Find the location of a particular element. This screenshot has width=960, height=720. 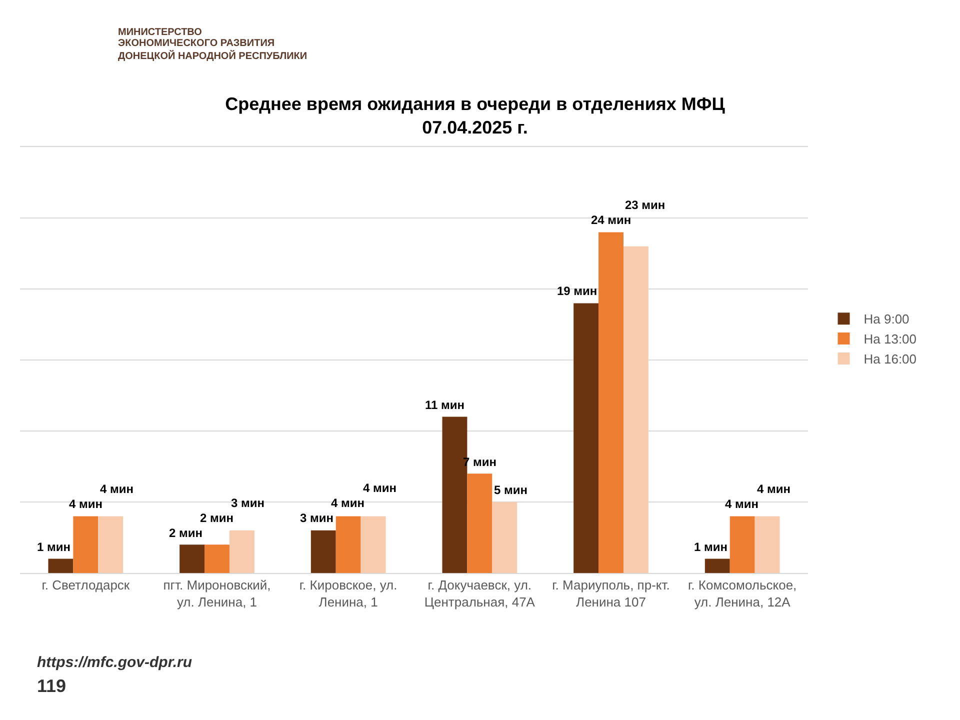

legend-label: На 9:00 is located at coordinates (887, 319).